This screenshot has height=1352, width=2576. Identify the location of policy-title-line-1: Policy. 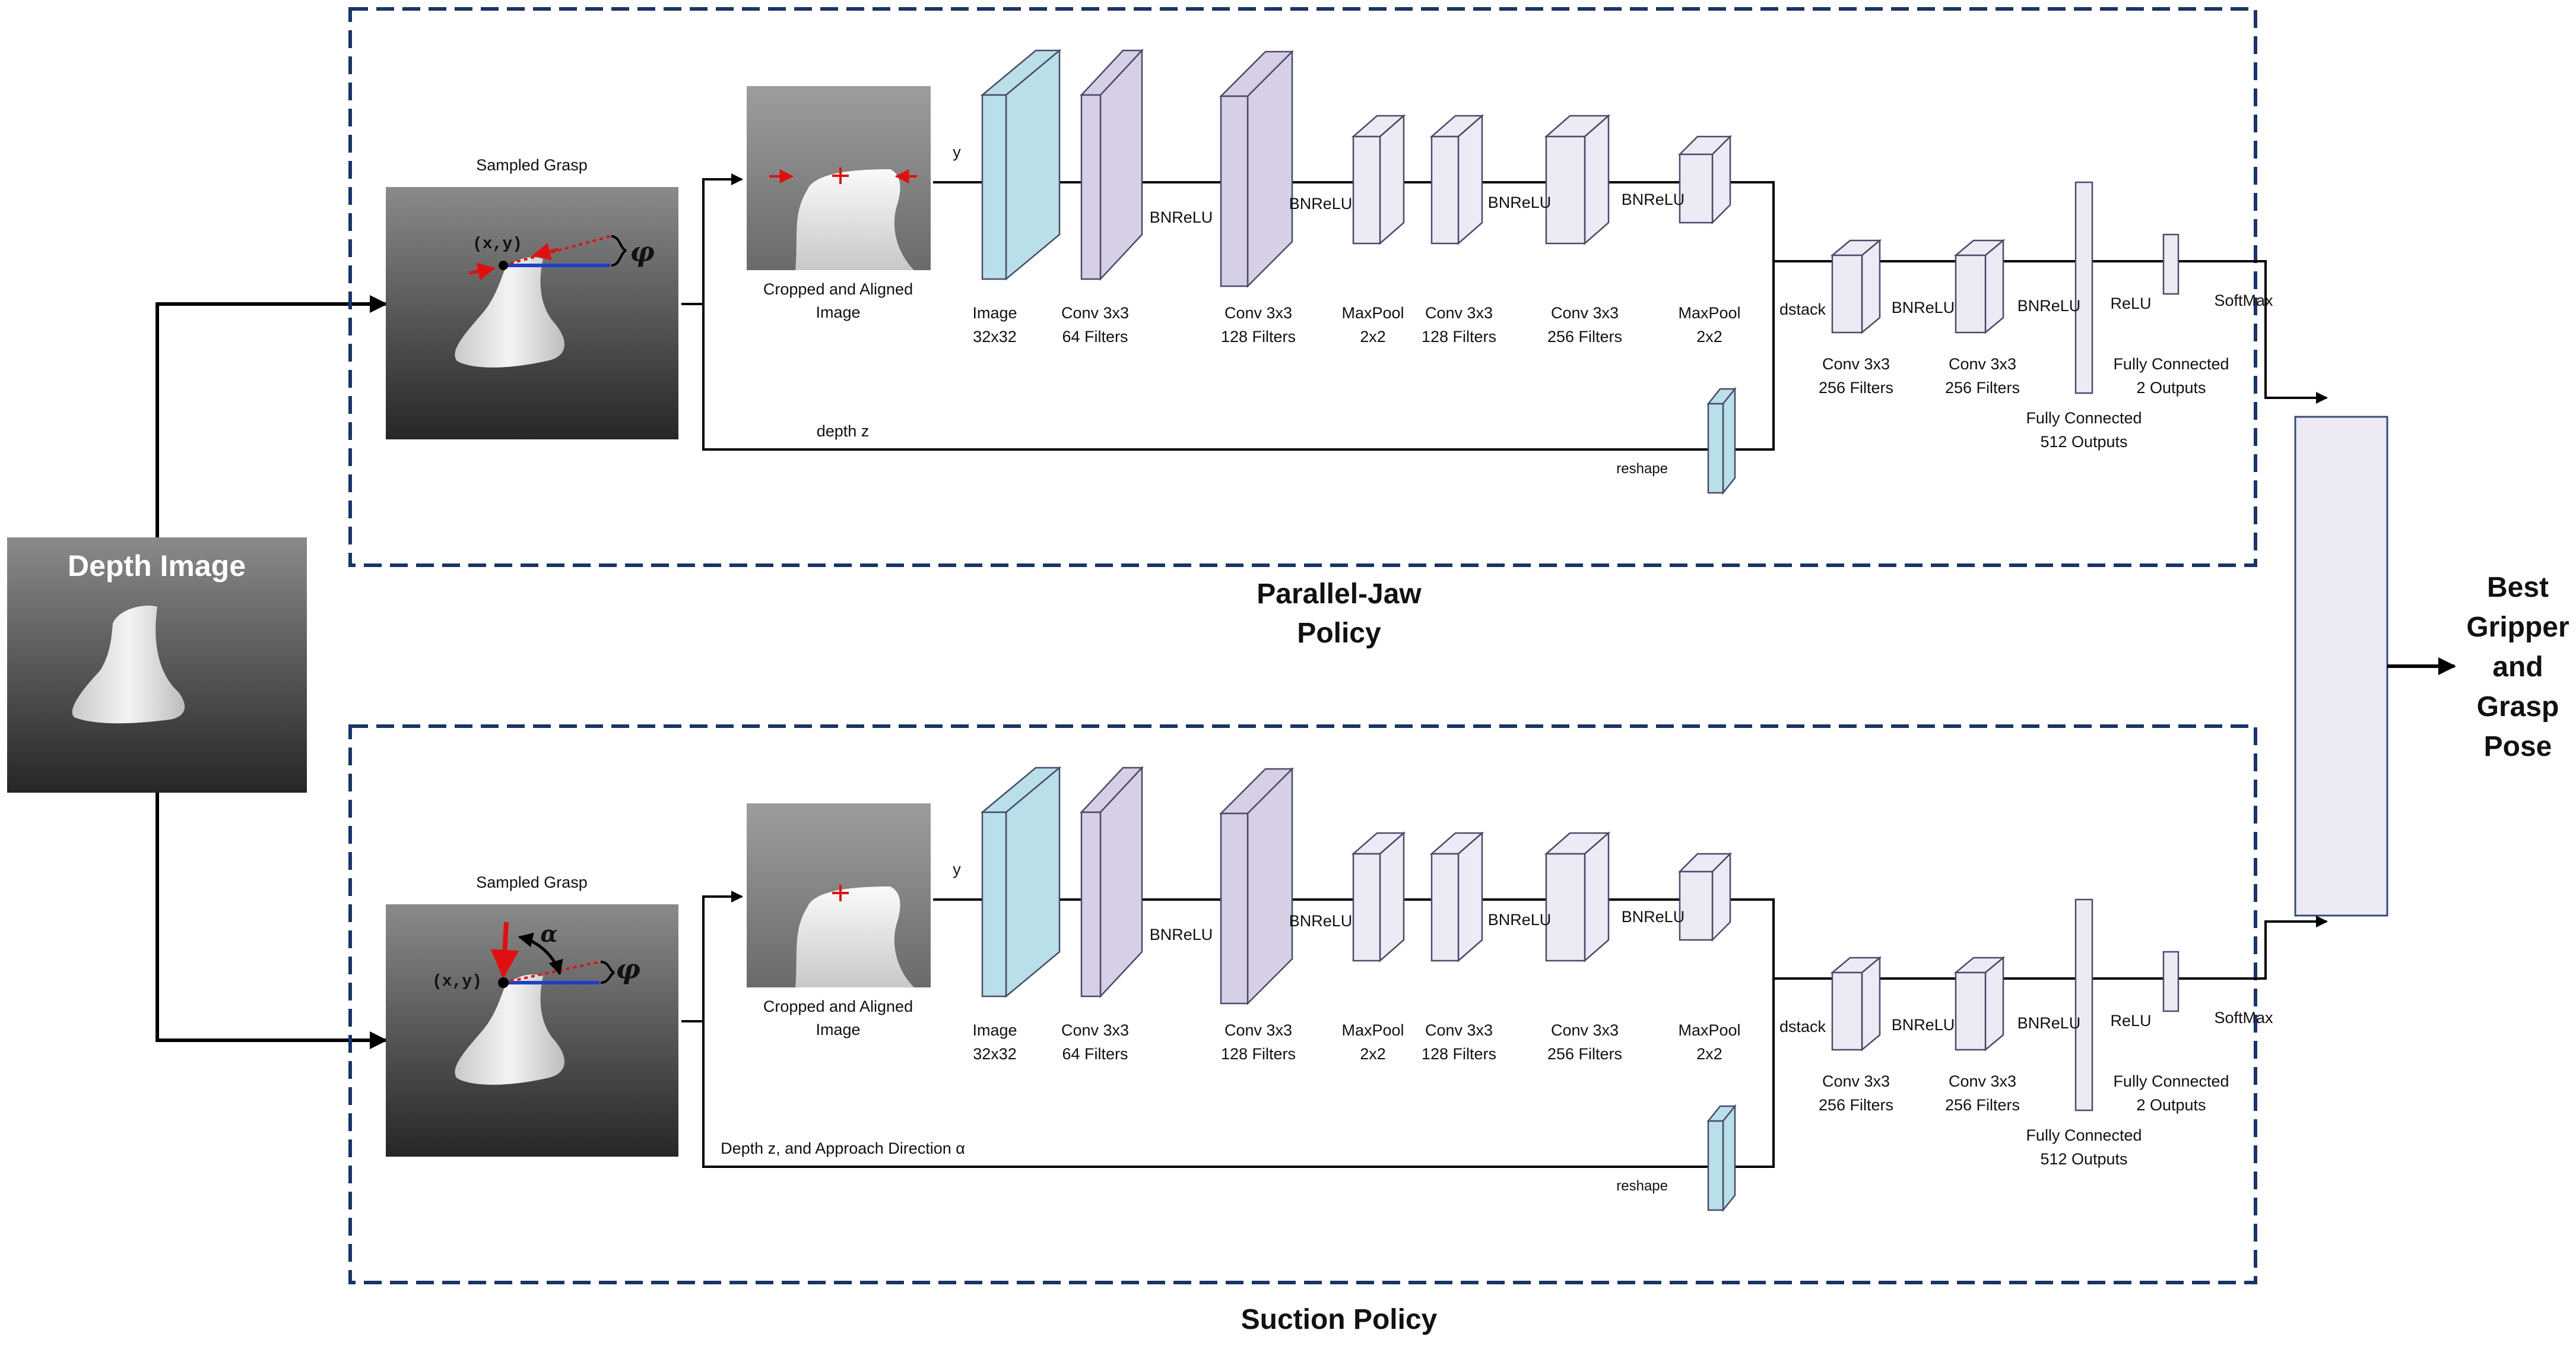
(1339, 633).